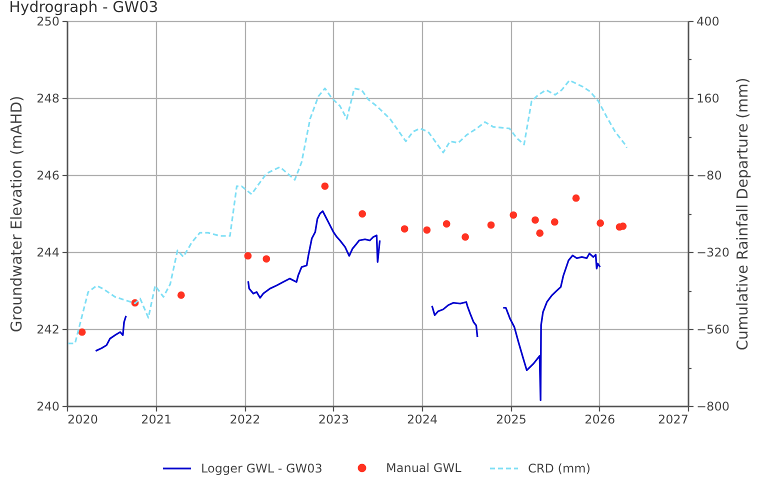 Image resolution: width=757 pixels, height=484 pixels. I want to click on legend-label: Manual GWL, so click(424, 468).